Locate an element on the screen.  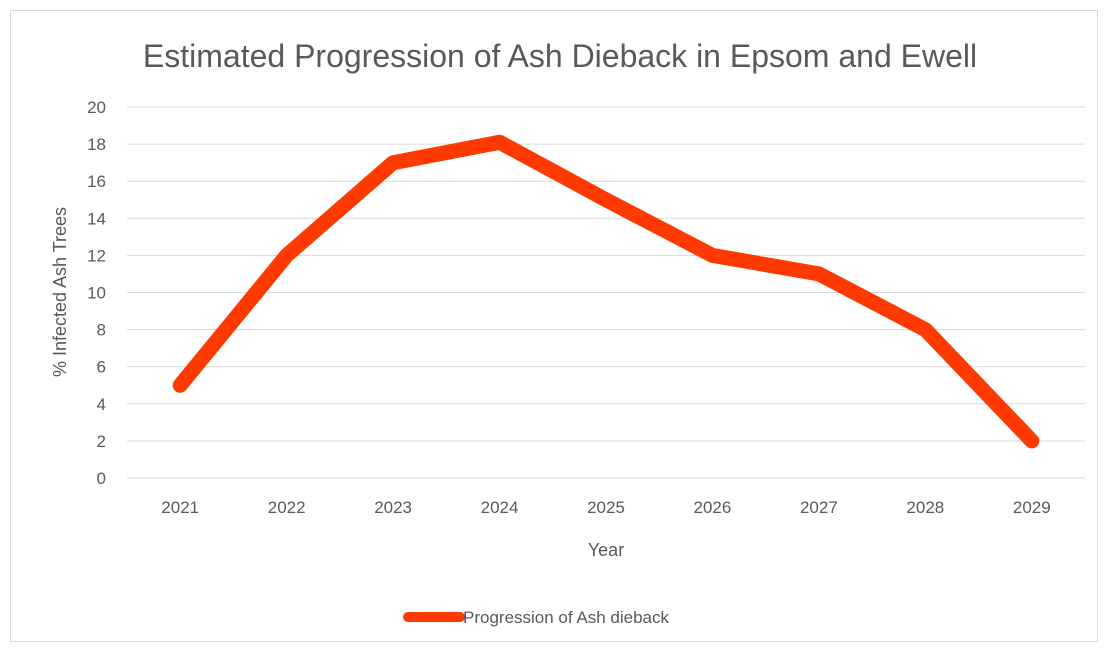
x-tick-label: 2029 is located at coordinates (1032, 507).